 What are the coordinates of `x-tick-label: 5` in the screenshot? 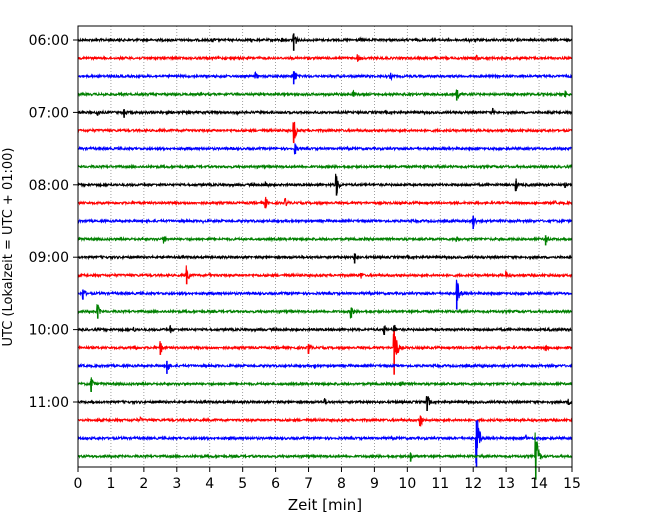 It's located at (242, 484).